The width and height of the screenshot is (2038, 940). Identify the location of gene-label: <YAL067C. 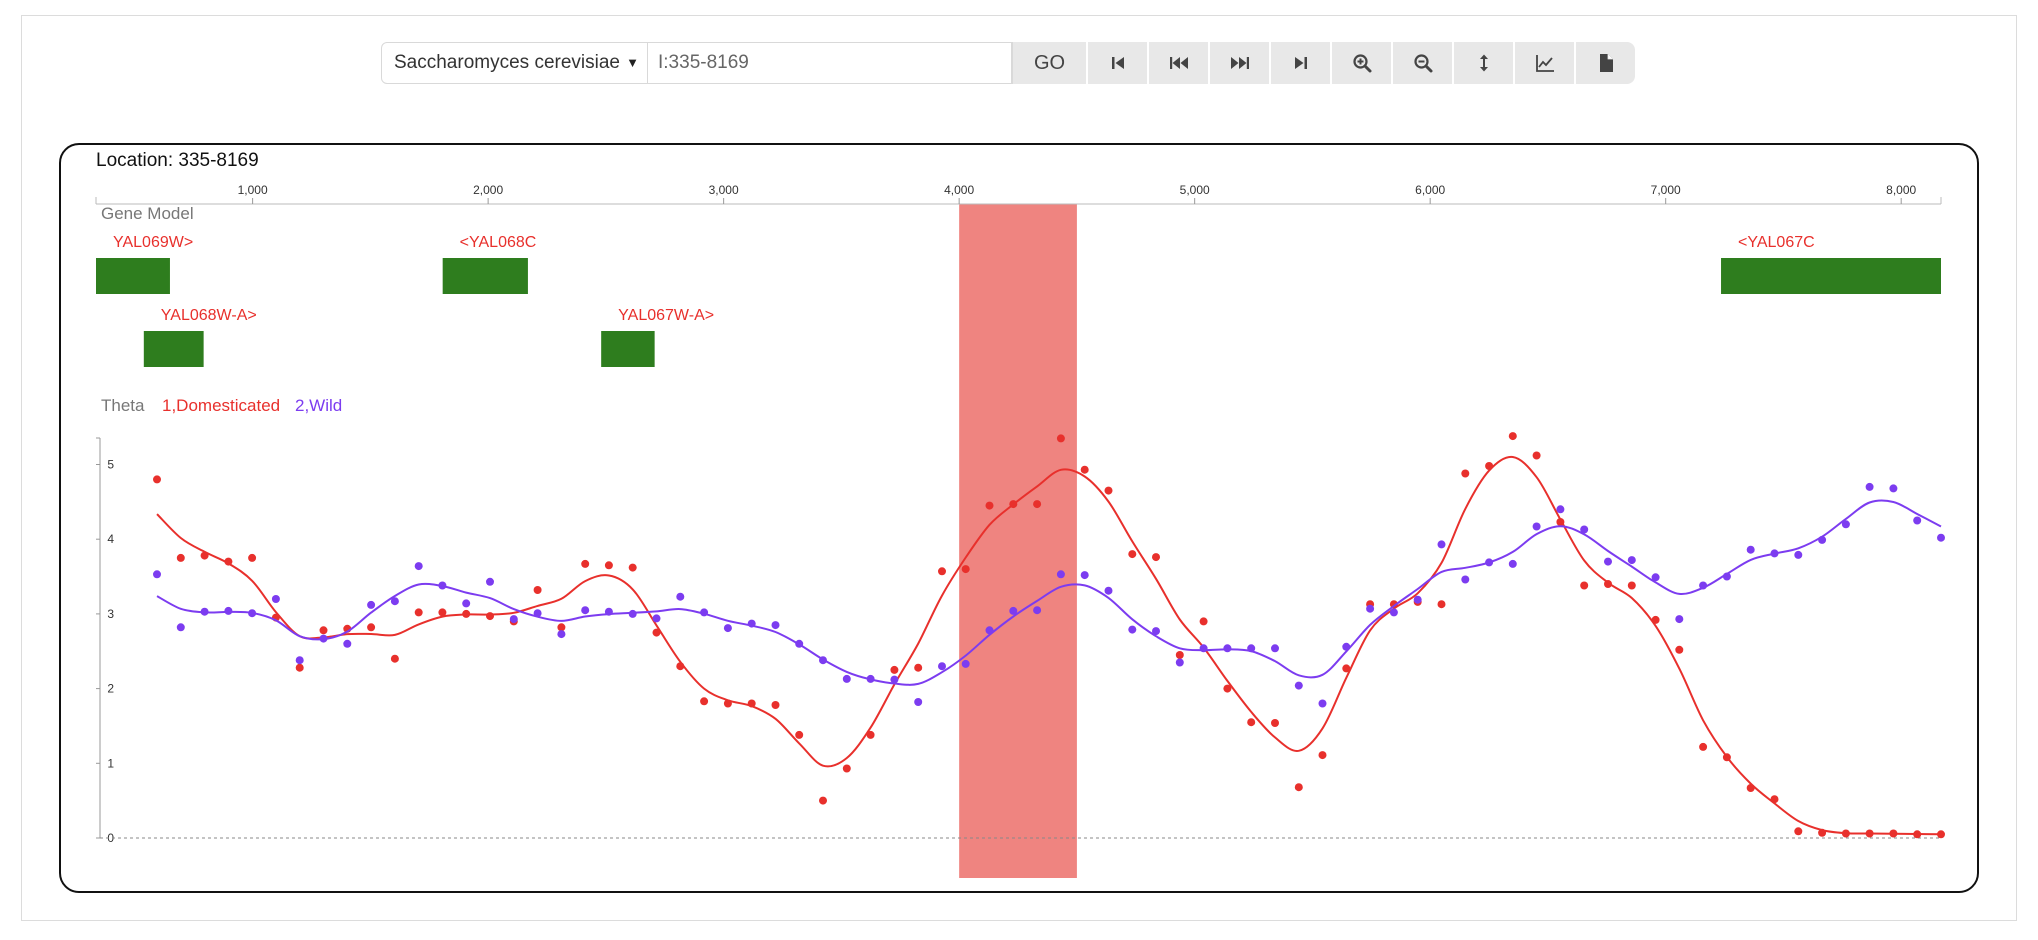
(1776, 242).